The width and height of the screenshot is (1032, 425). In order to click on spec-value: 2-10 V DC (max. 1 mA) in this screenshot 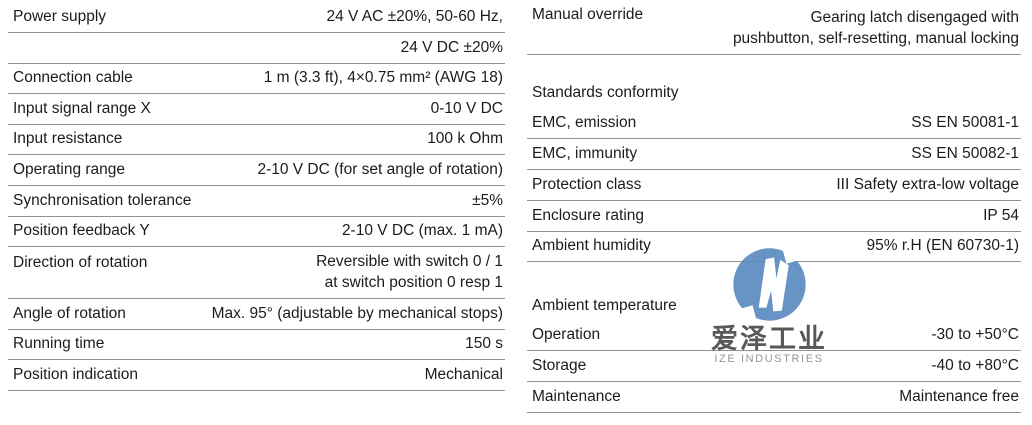, I will do `click(422, 231)`.